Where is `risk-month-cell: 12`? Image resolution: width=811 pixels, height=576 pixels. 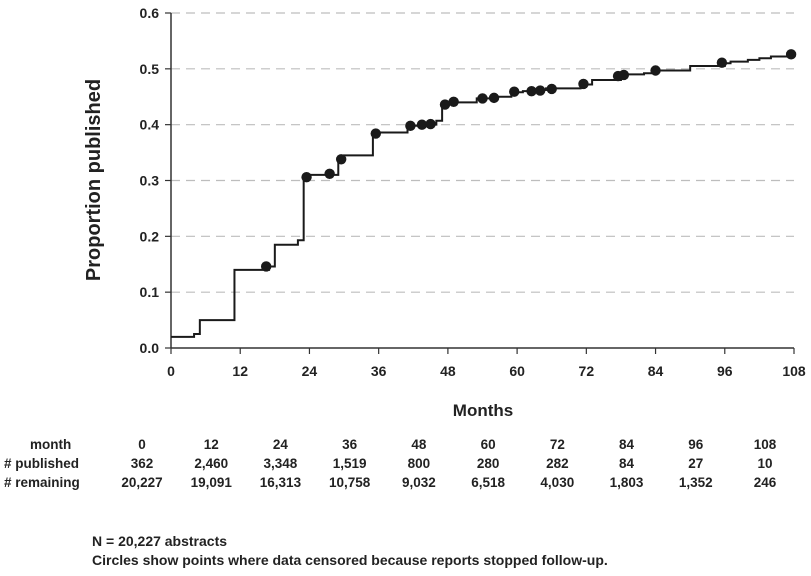
risk-month-cell: 12 is located at coordinates (211, 444).